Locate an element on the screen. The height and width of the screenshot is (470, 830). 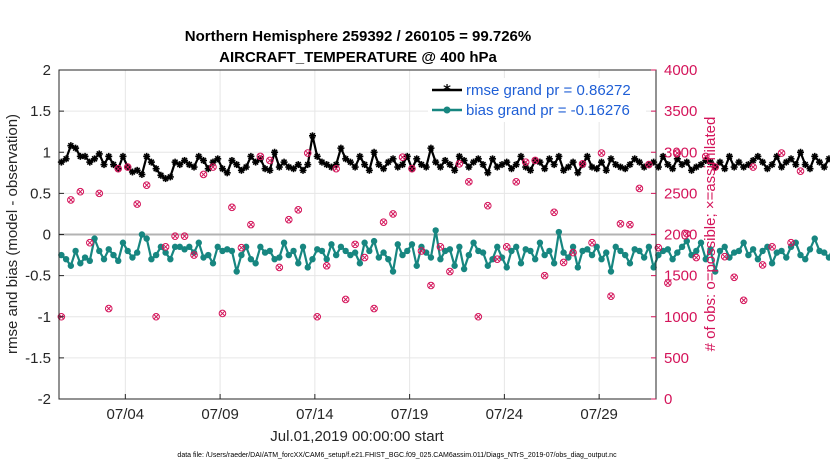
y-left-tick-label: -1.5 is located at coordinates (38, 358).